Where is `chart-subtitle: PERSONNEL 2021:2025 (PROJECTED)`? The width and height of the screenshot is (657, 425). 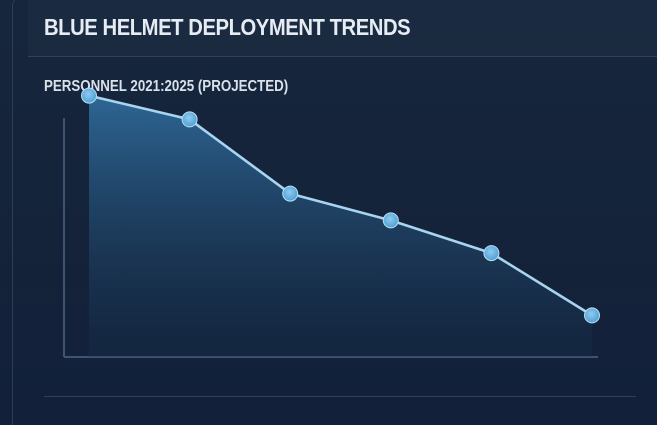
chart-subtitle: PERSONNEL 2021:2025 (PROJECTED) is located at coordinates (166, 86).